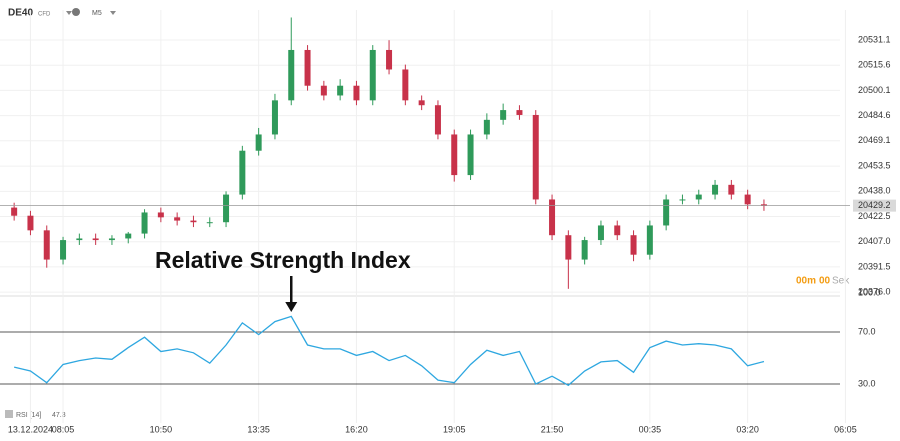  What do you see at coordinates (650, 429) in the screenshot?
I see `x-tick-label: 00:35` at bounding box center [650, 429].